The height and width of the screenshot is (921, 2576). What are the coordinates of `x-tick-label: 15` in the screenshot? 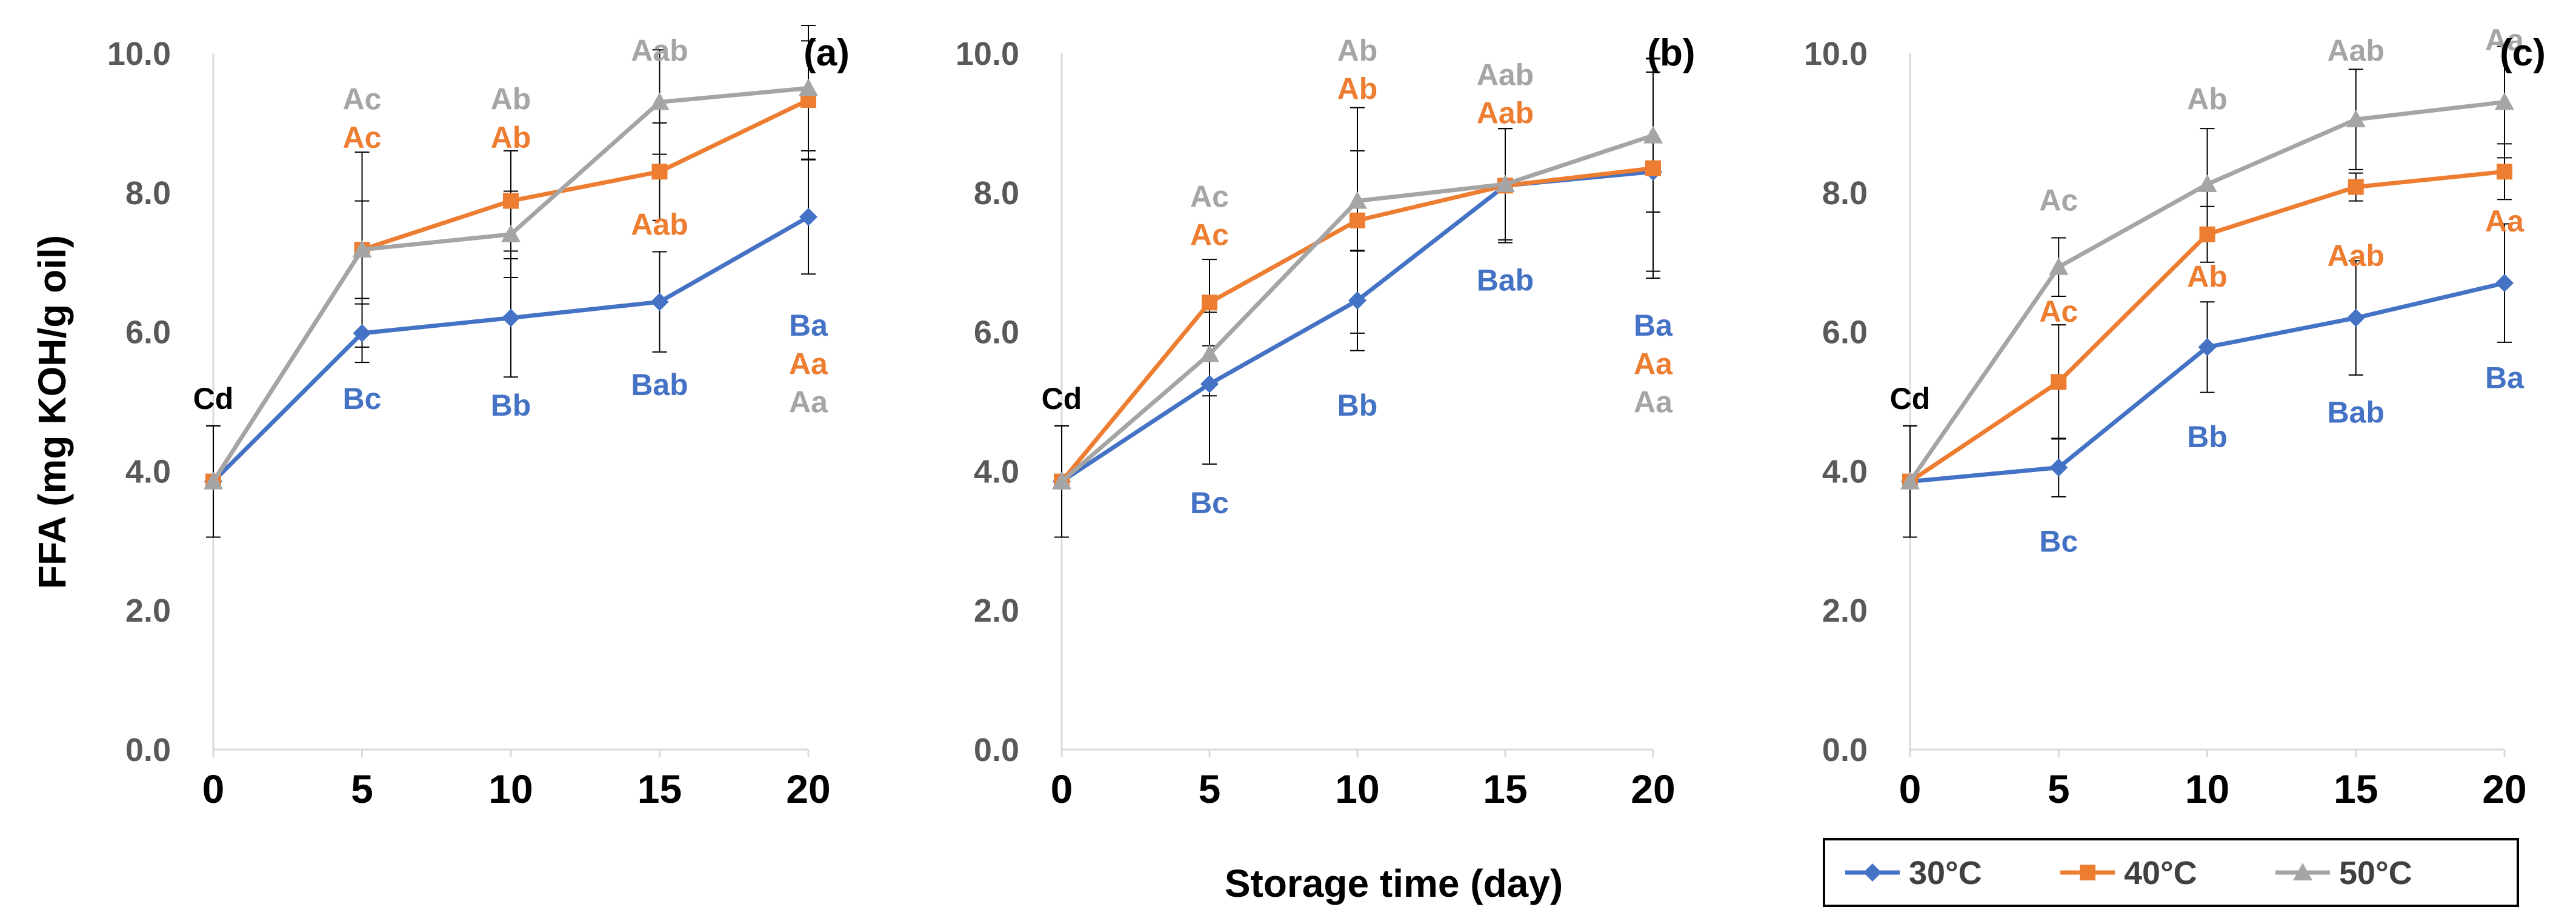 It's located at (1505, 788).